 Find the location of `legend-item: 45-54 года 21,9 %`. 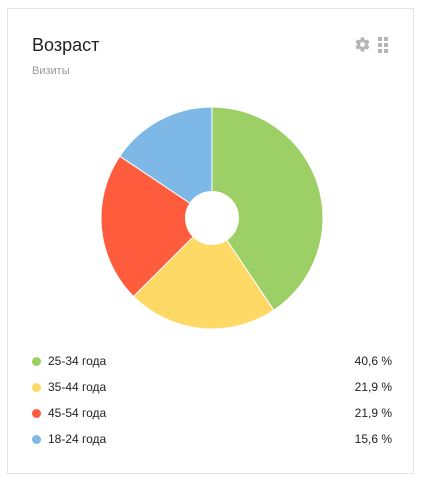

legend-item: 45-54 года 21,9 % is located at coordinates (212, 413).